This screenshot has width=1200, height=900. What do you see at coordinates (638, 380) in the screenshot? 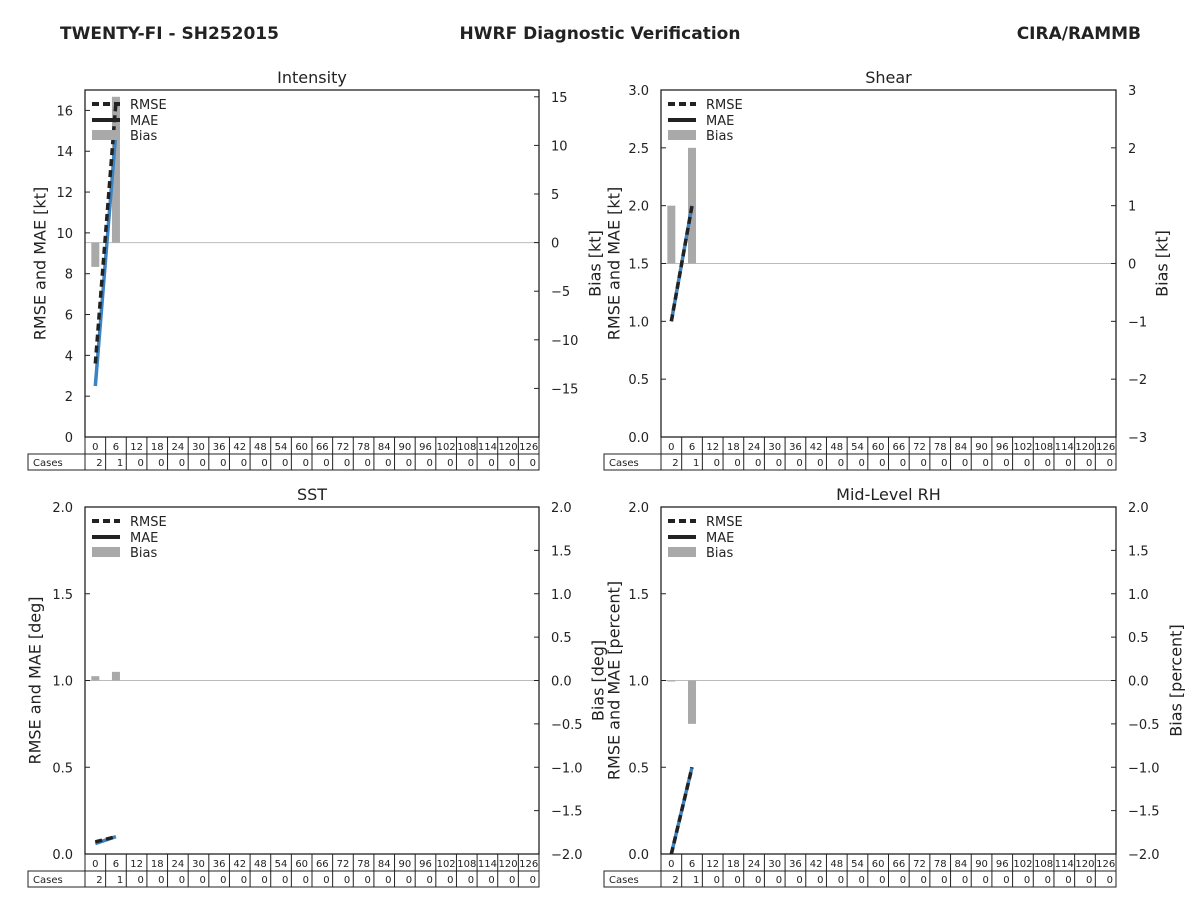
I see `y-tick-label: 0.5` at bounding box center [638, 380].